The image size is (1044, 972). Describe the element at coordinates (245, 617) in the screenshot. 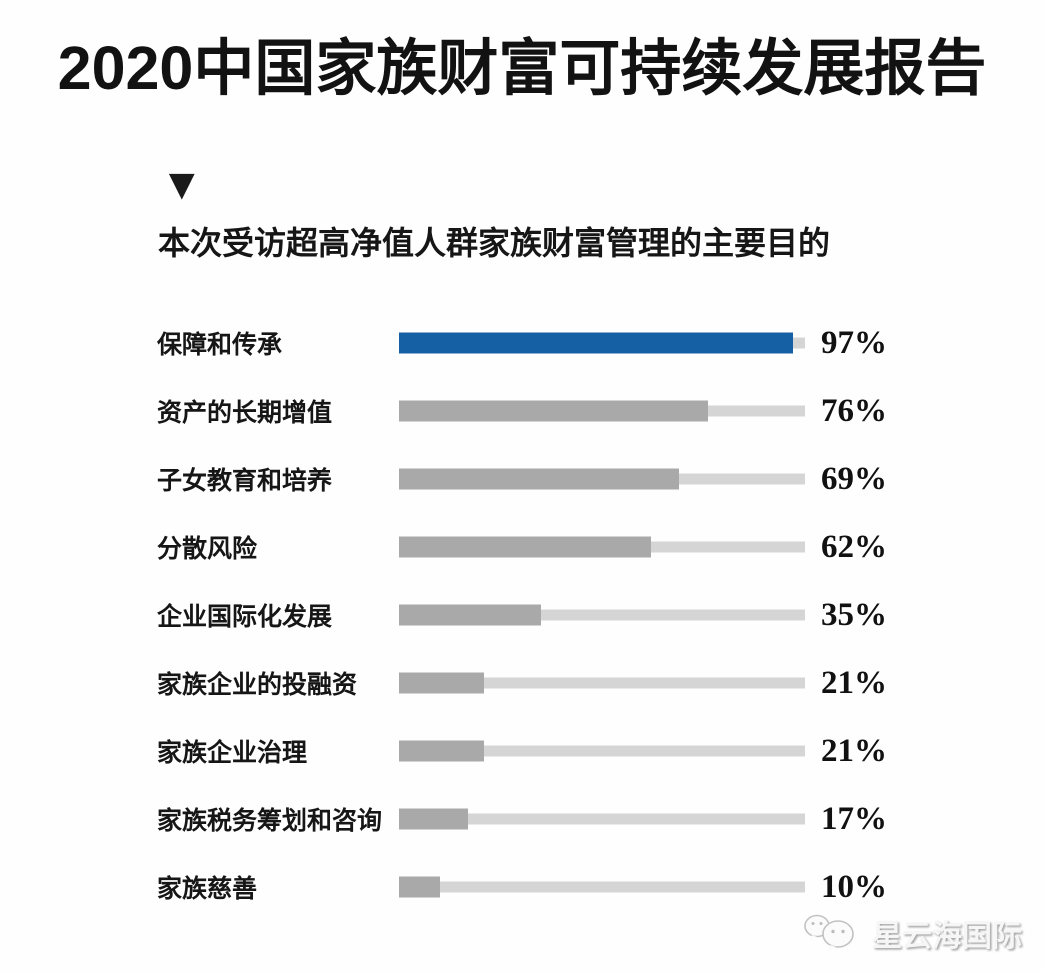

I see `bar-label: 企业国际化发展` at that location.